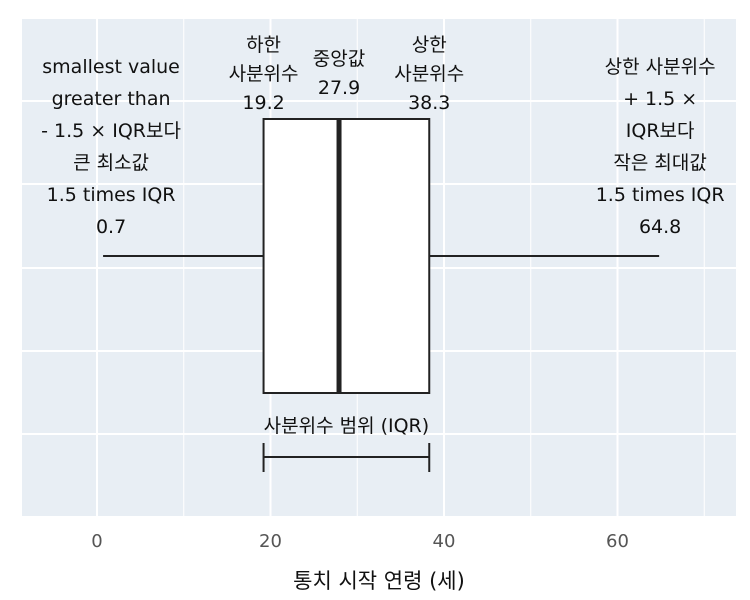 The image size is (750, 600). I want to click on lower-whisker-annotation-line: greater than, so click(111, 99).